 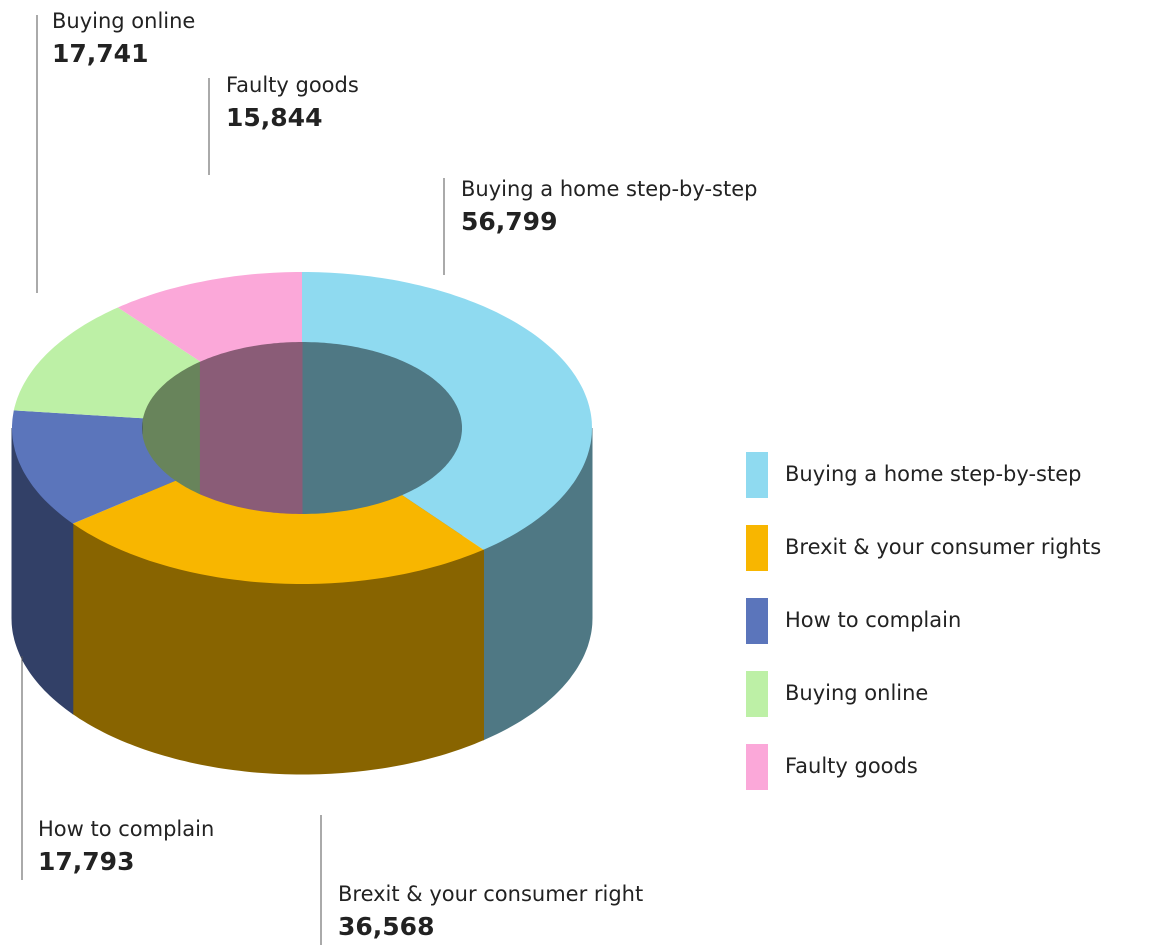 What do you see at coordinates (100, 53) in the screenshot?
I see `callout-value: 17,741` at bounding box center [100, 53].